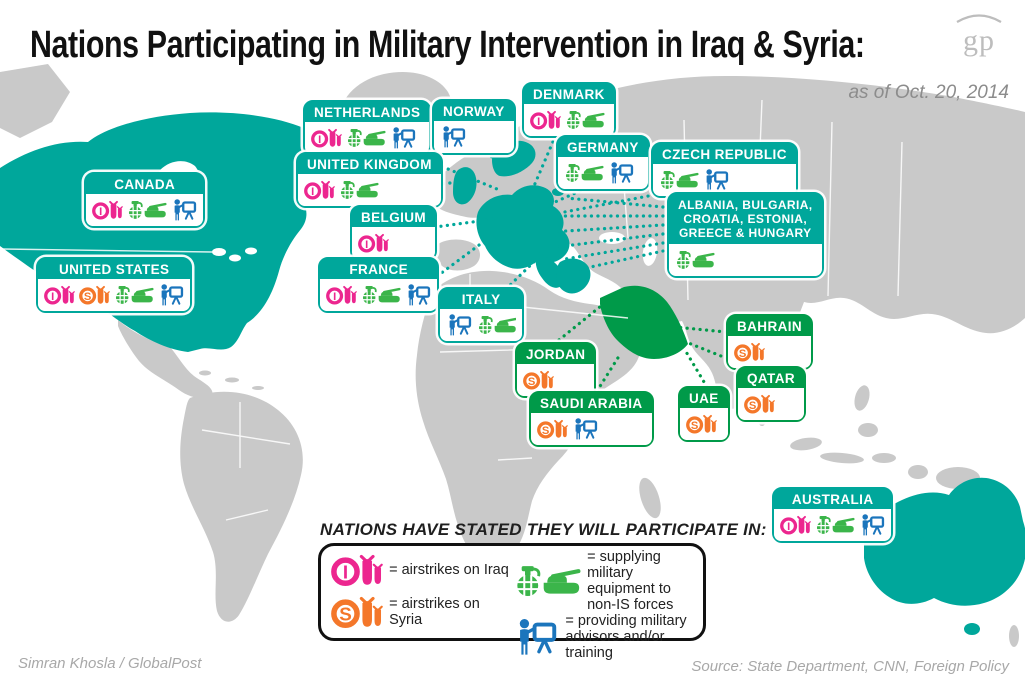  I want to click on author-credit: Simran Khosla / GlobalPost, so click(110, 663).